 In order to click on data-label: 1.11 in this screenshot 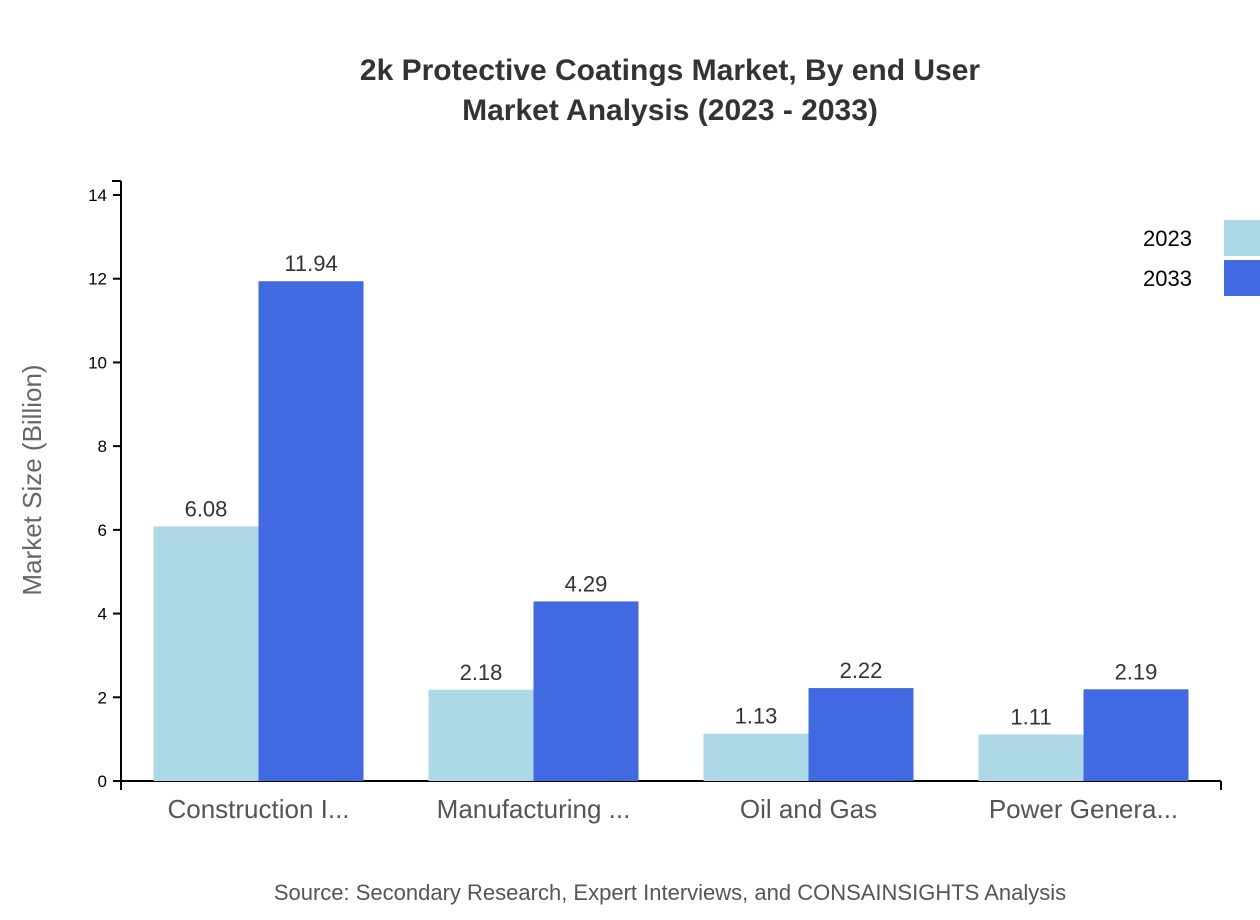, I will do `click(1030, 717)`.